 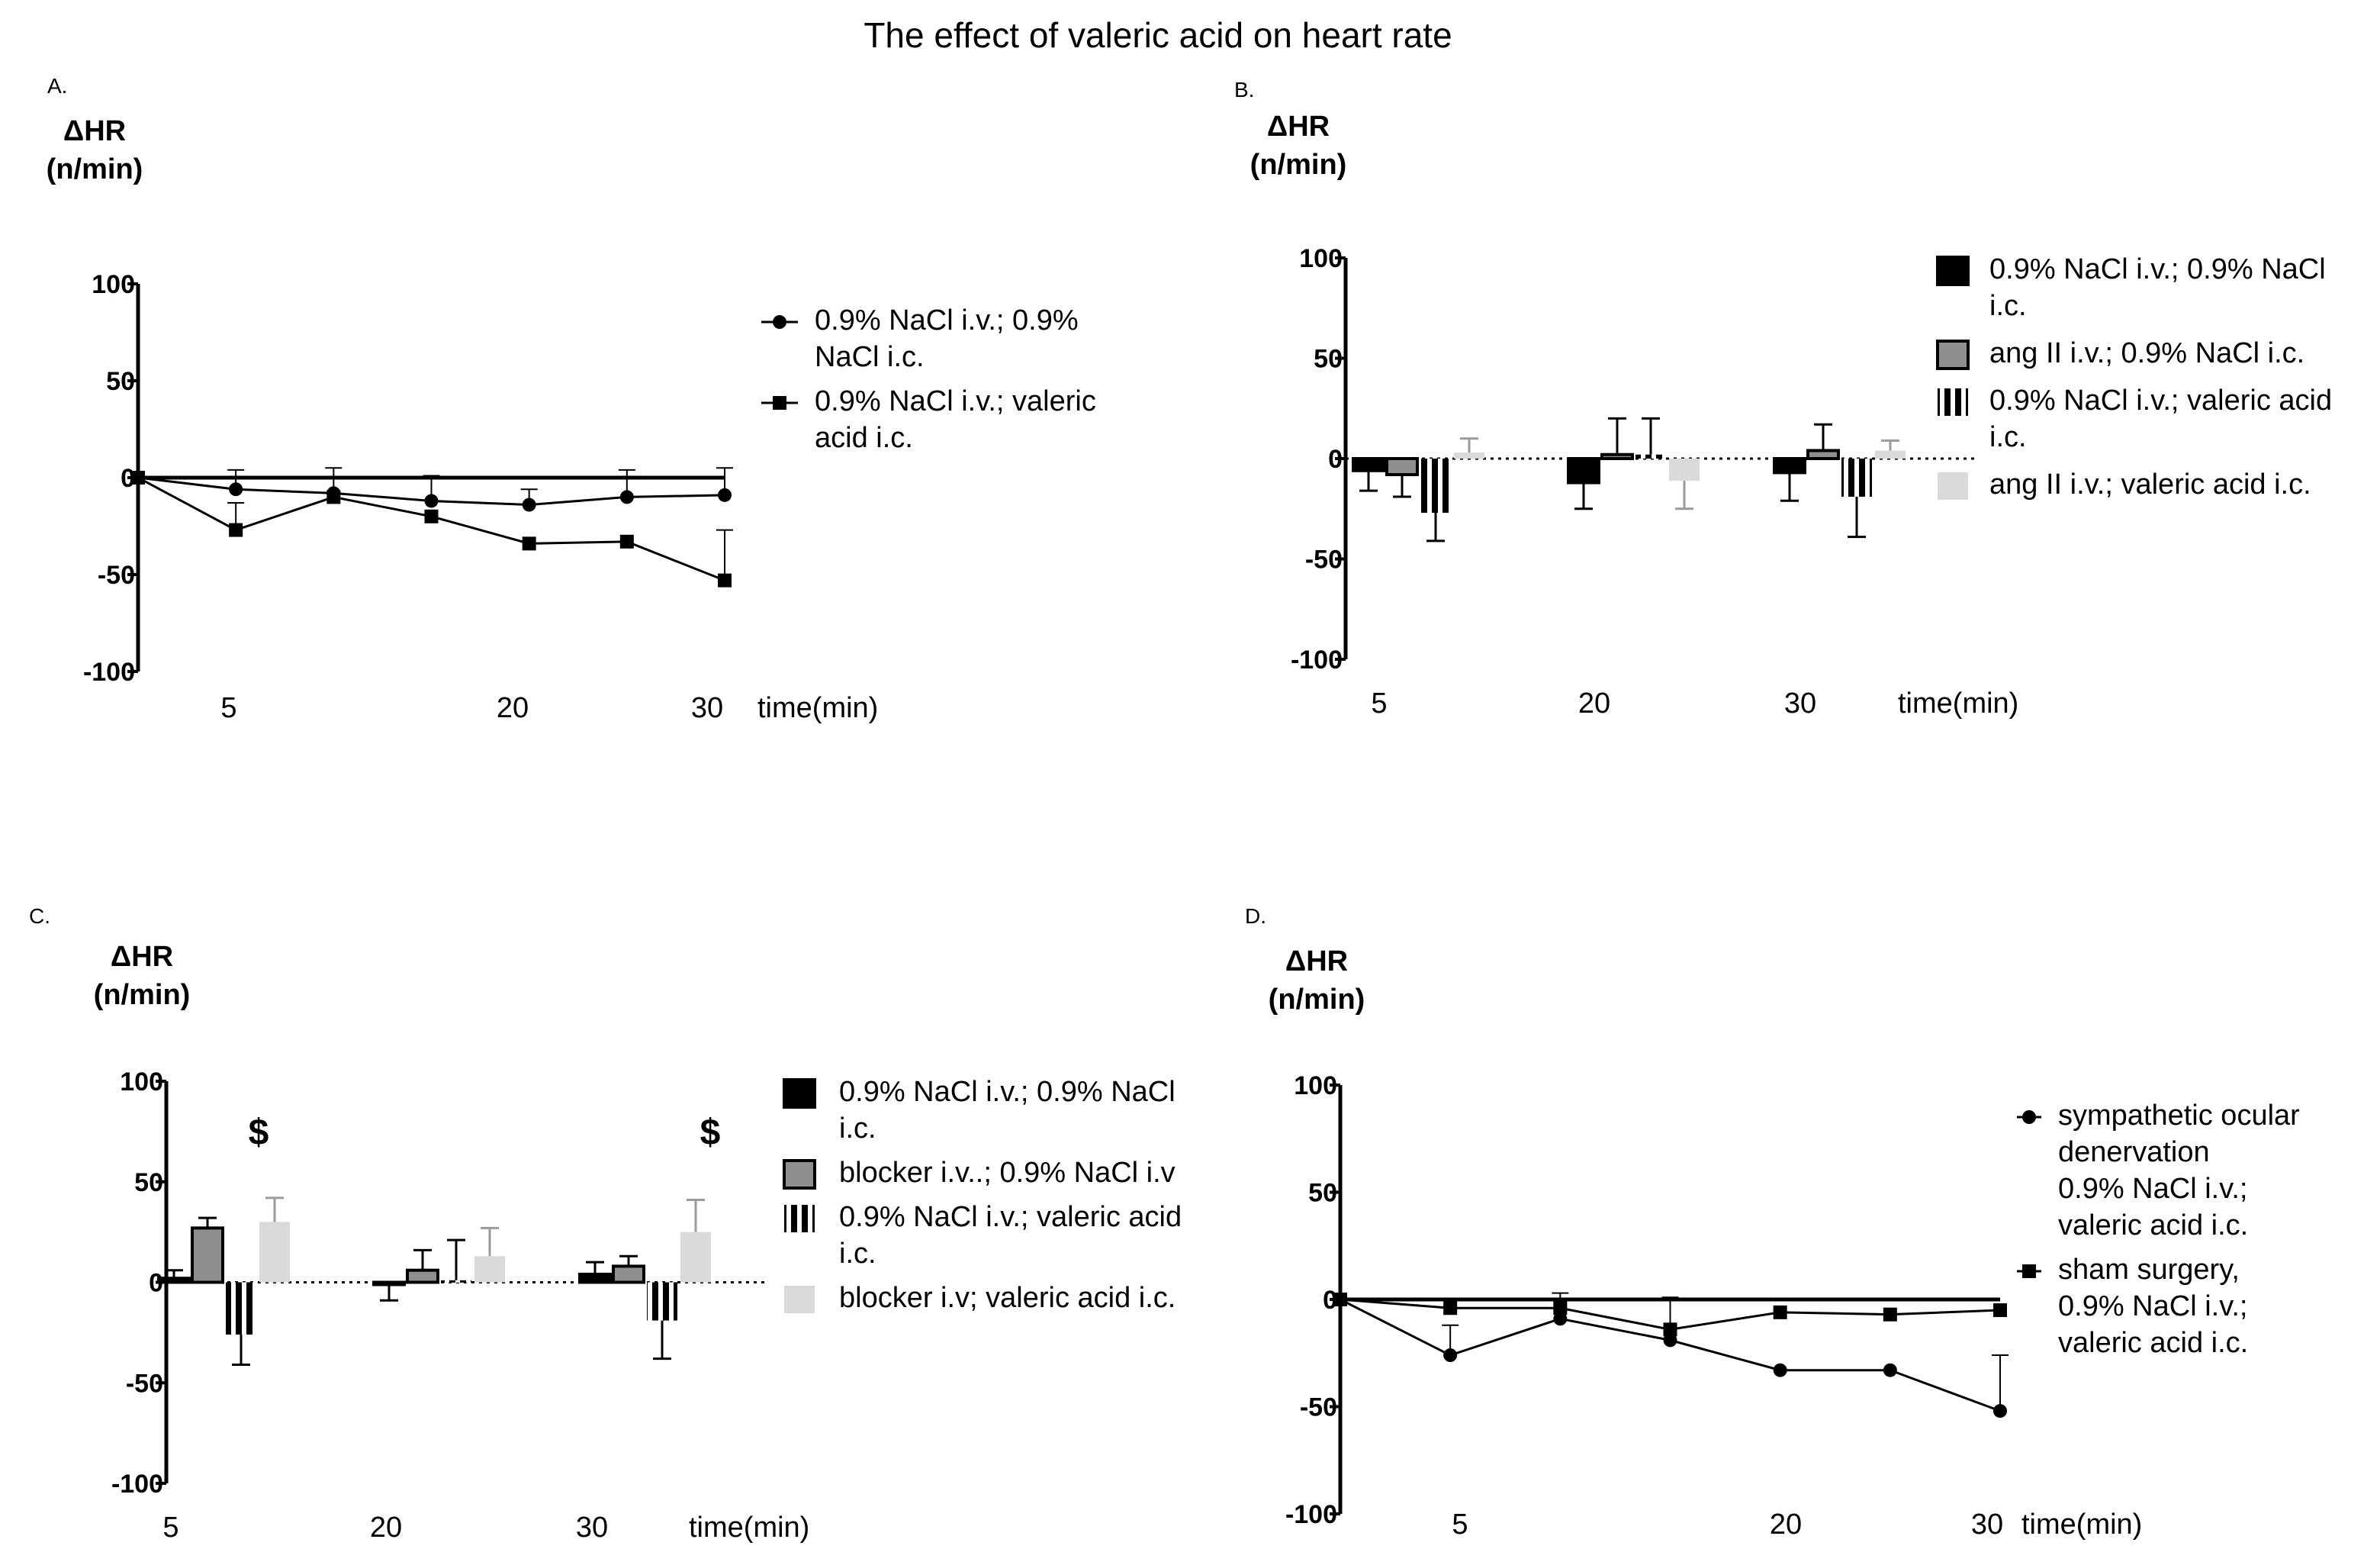 What do you see at coordinates (1255, 916) in the screenshot?
I see `panel-letter: D.` at bounding box center [1255, 916].